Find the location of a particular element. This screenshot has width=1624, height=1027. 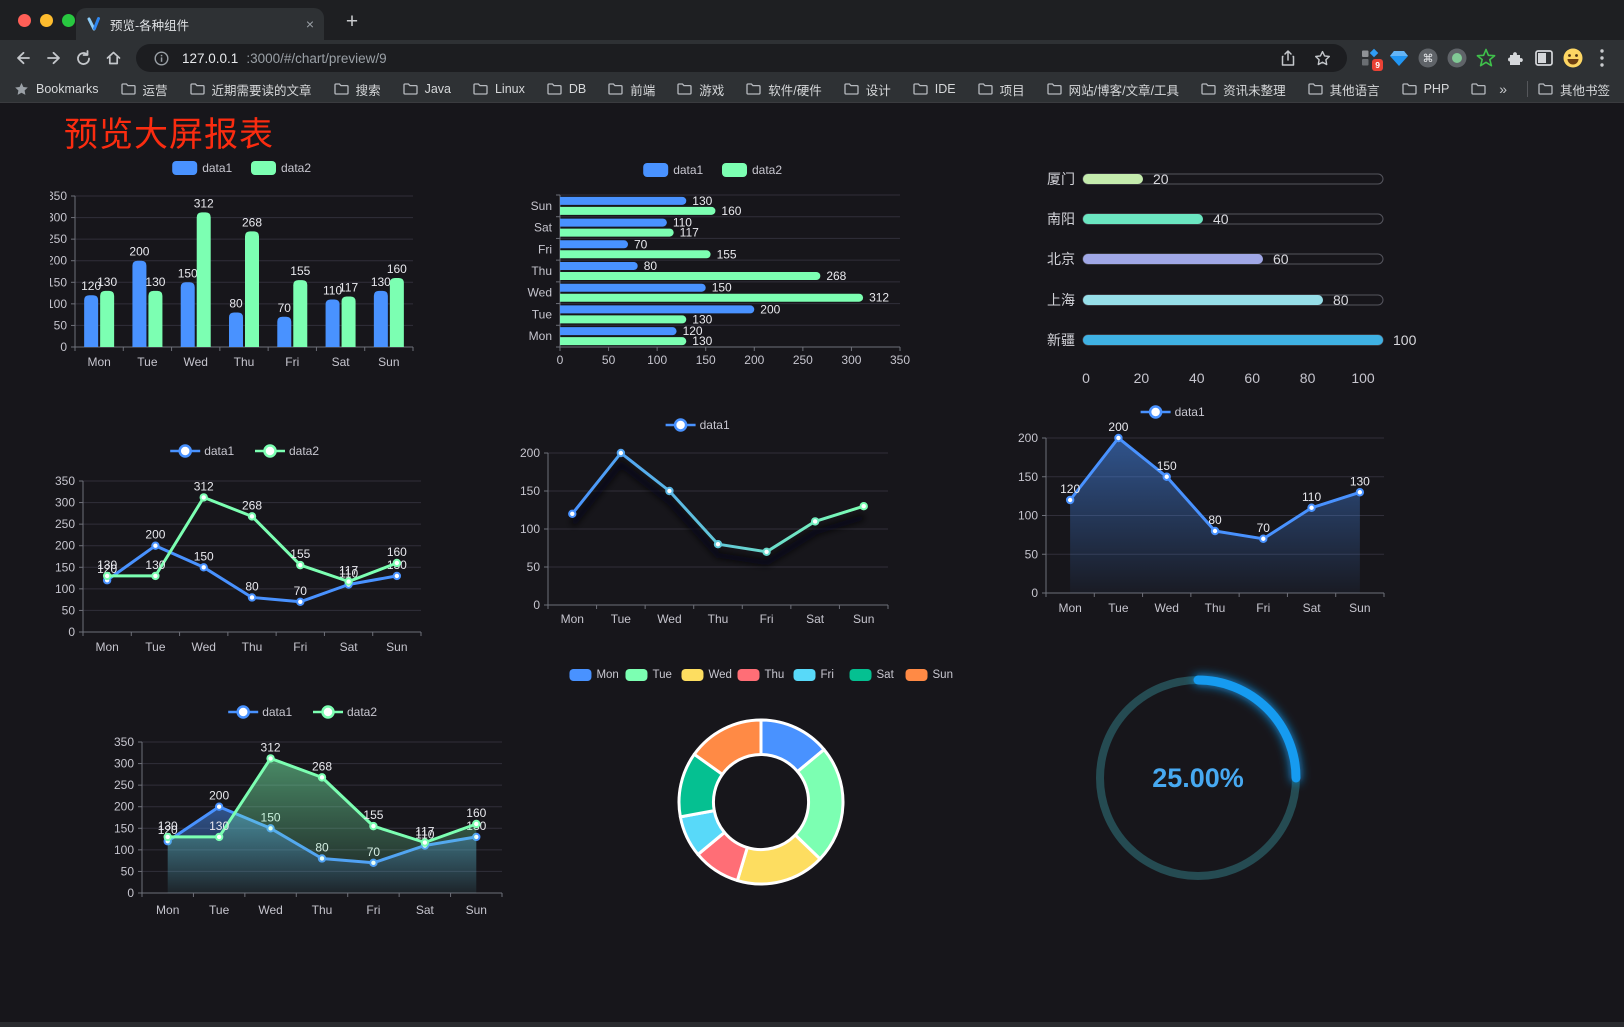

progress-row-南阳: 南阳 40 is located at coordinates (1215, 219).